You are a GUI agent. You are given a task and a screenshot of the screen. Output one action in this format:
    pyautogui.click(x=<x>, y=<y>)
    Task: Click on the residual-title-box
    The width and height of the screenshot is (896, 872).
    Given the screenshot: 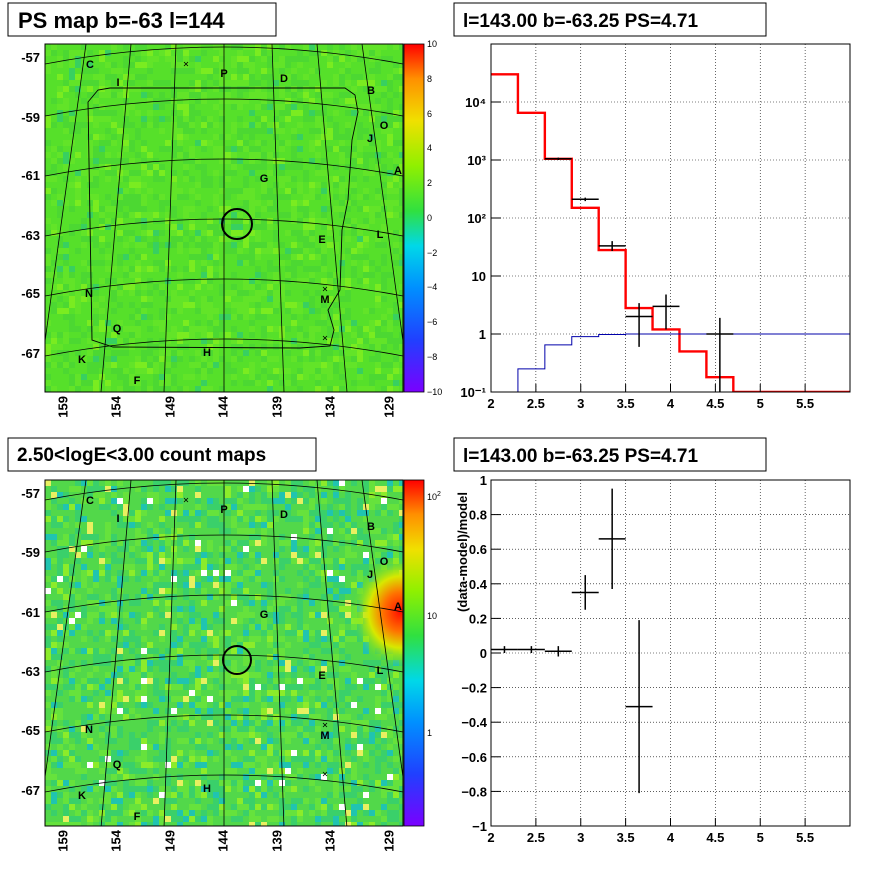 What is the action you would take?
    pyautogui.click(x=610, y=454)
    